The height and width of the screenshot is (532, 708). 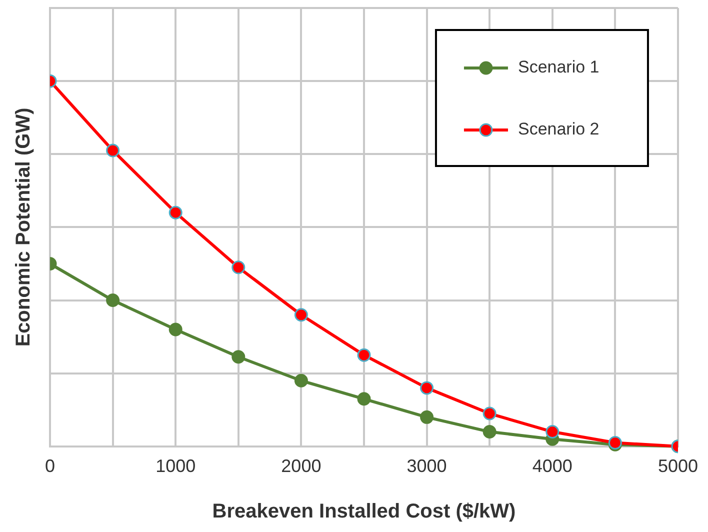 I want to click on legend-label: Scenario 1, so click(x=559, y=67).